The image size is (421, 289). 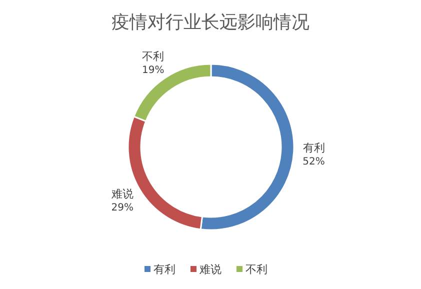 What do you see at coordinates (122, 208) in the screenshot?
I see `data-label: 29%` at bounding box center [122, 208].